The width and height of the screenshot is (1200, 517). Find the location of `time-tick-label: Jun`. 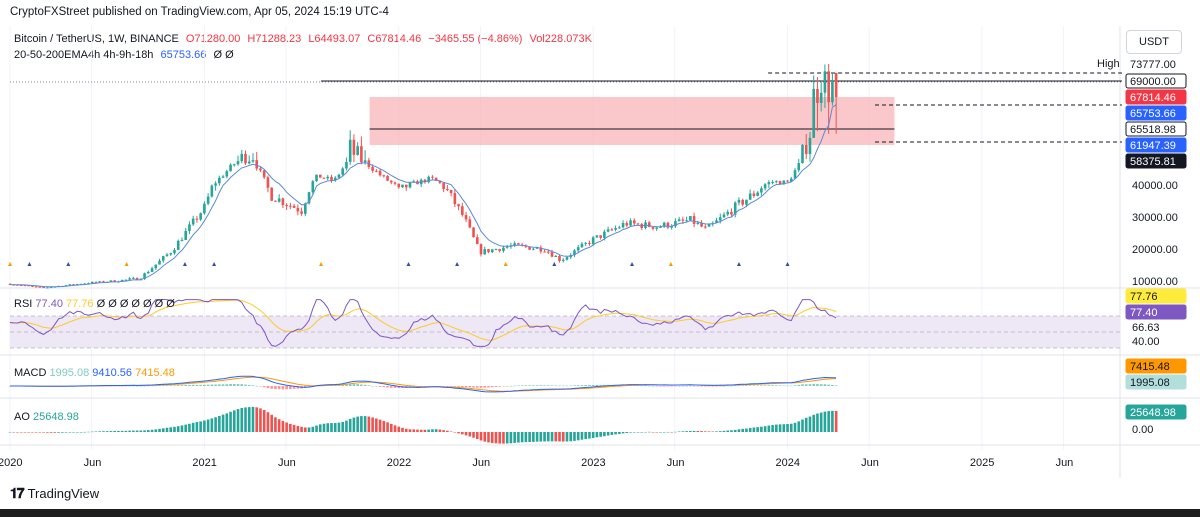

time-tick-label: Jun is located at coordinates (287, 463).